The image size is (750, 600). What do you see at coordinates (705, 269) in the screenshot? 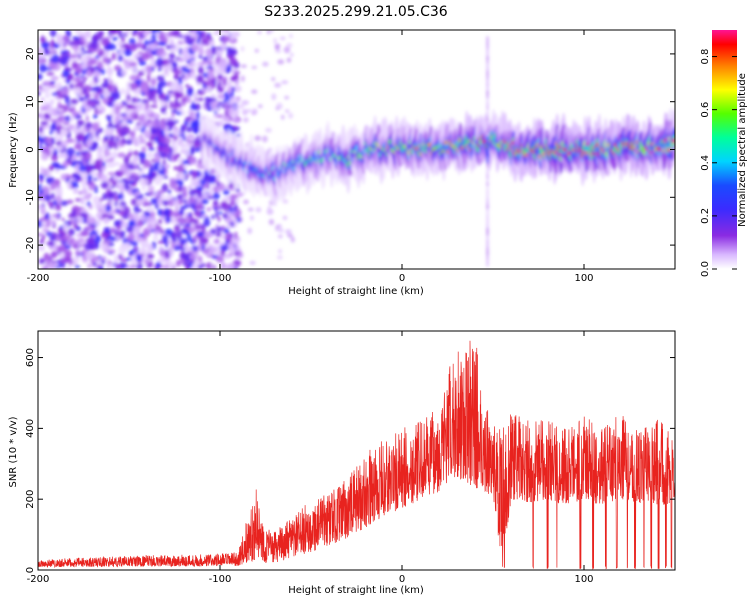
I see `colorbar-tick-label: 0.0` at bounding box center [705, 269].